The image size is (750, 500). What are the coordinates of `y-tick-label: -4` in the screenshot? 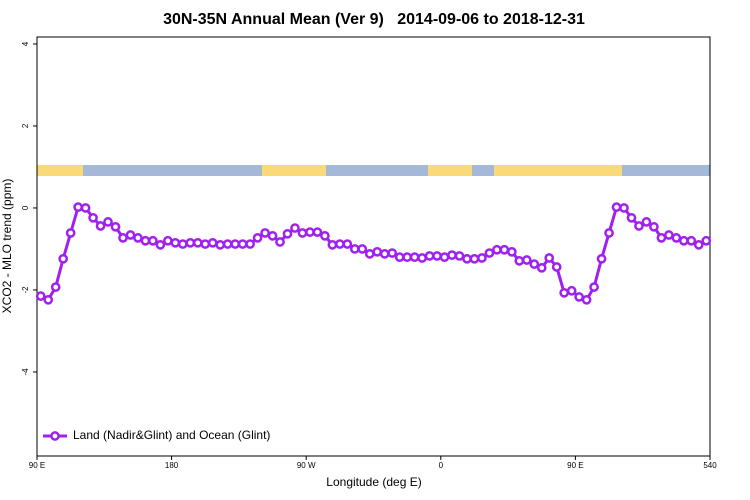 It's located at (25, 372).